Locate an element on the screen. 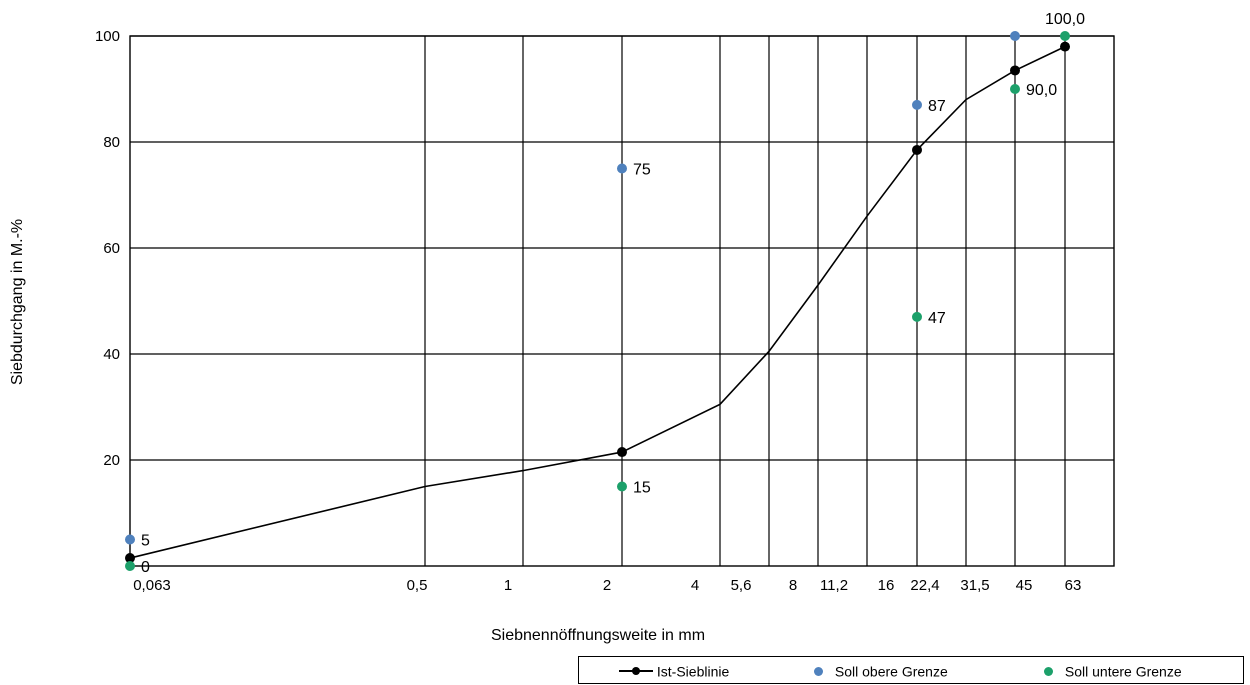 Image resolution: width=1250 pixels, height=685 pixels. x-tick-label: 22,4 is located at coordinates (924, 585).